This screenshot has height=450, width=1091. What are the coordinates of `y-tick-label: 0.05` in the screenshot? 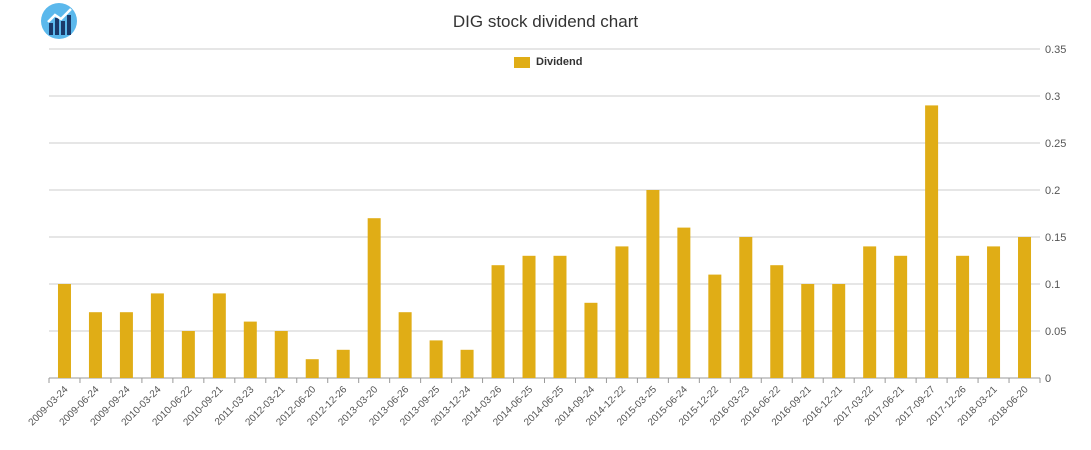 It's located at (1055, 332).